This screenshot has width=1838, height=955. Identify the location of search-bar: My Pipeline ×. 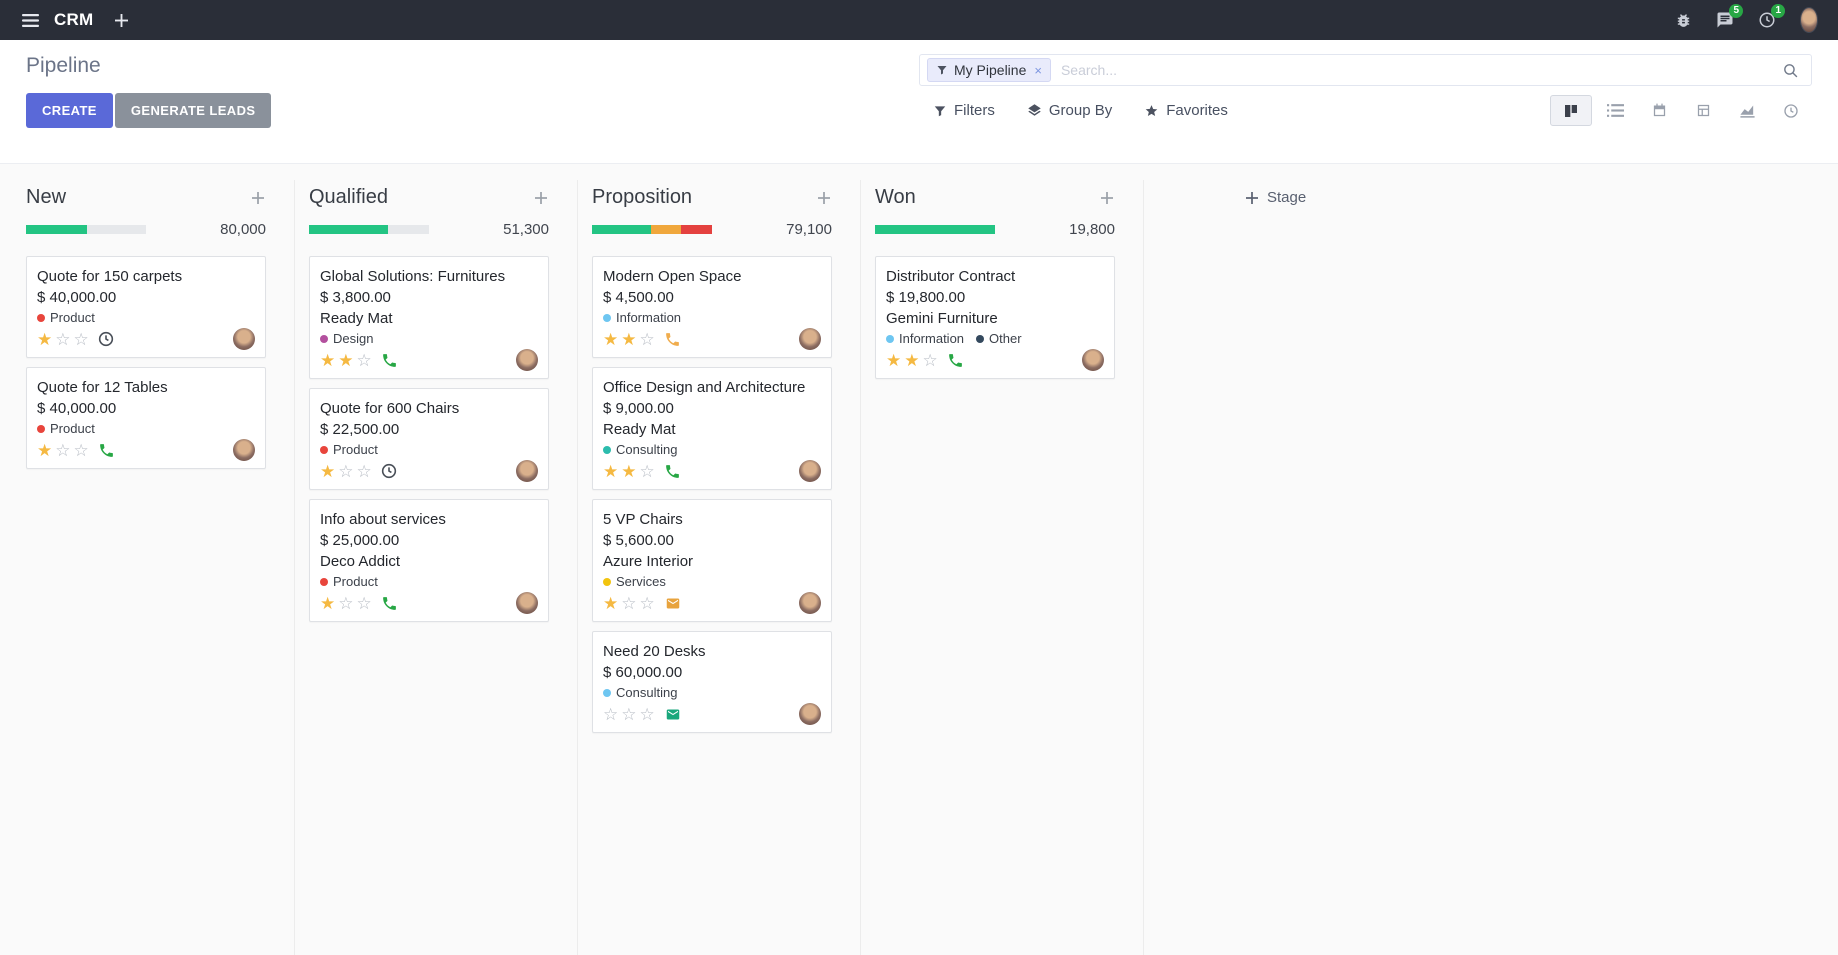
(1365, 70).